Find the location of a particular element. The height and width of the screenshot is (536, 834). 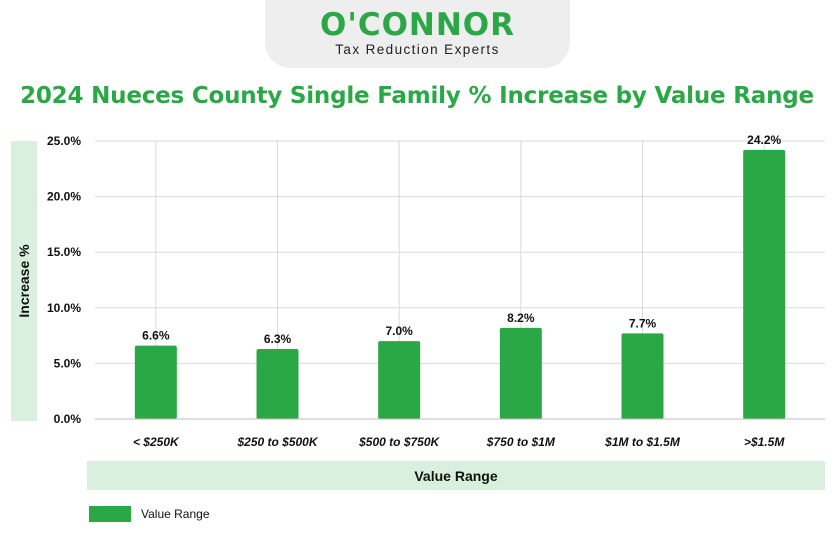

y-tick-label: 0.0% is located at coordinates (68, 419).